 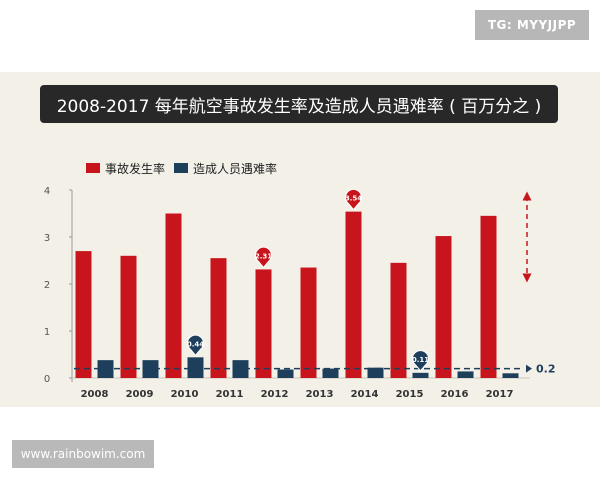 I want to click on legend: 事故发生率 造成人员遇难率, so click(x=181, y=168).